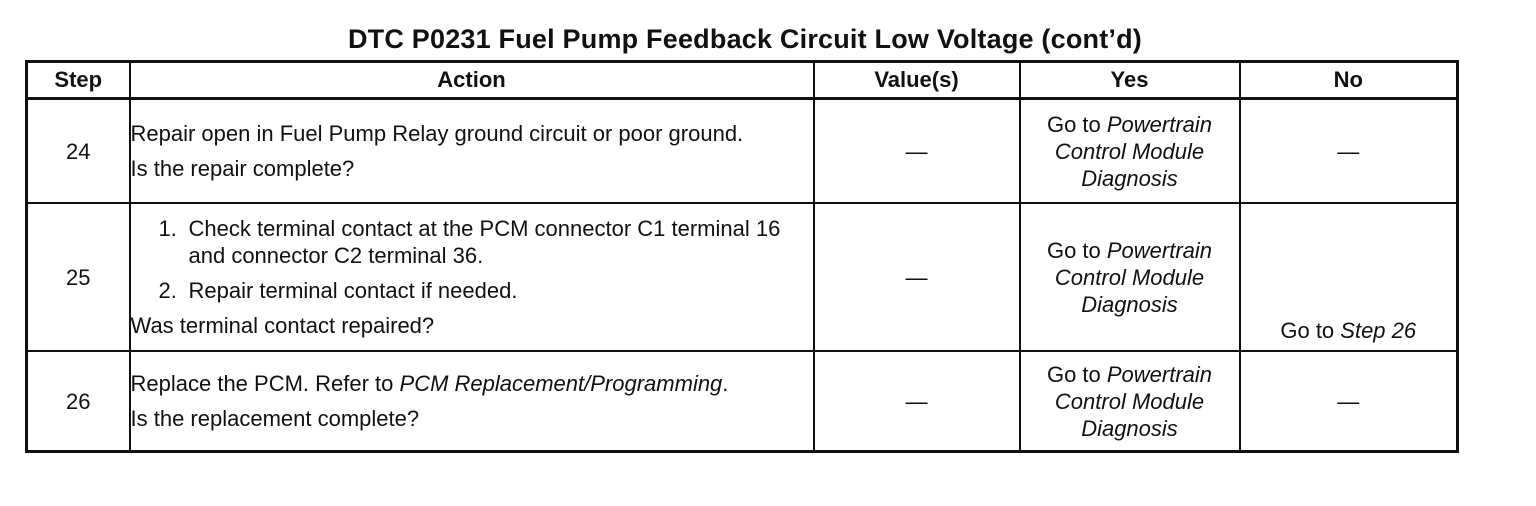 The width and height of the screenshot is (1536, 506). I want to click on substep-number: 1., so click(167, 228).